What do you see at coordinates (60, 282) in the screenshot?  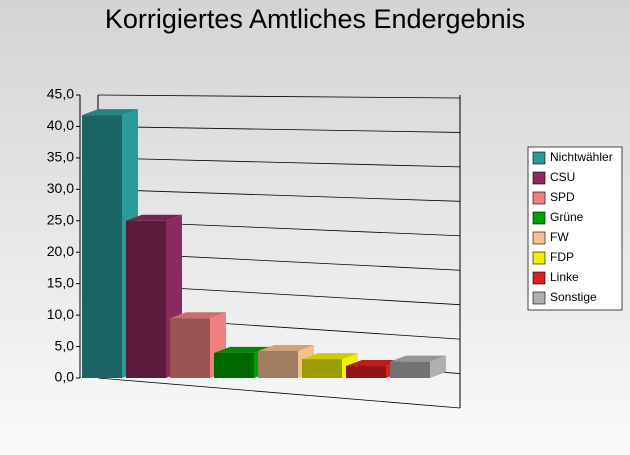 I see `y-tick-label: 15,0` at bounding box center [60, 282].